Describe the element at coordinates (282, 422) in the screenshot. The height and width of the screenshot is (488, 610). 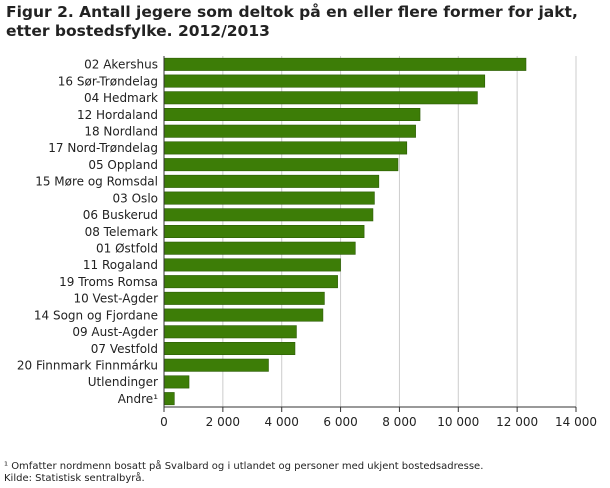
I see `x-tick-label: 4 000` at that location.